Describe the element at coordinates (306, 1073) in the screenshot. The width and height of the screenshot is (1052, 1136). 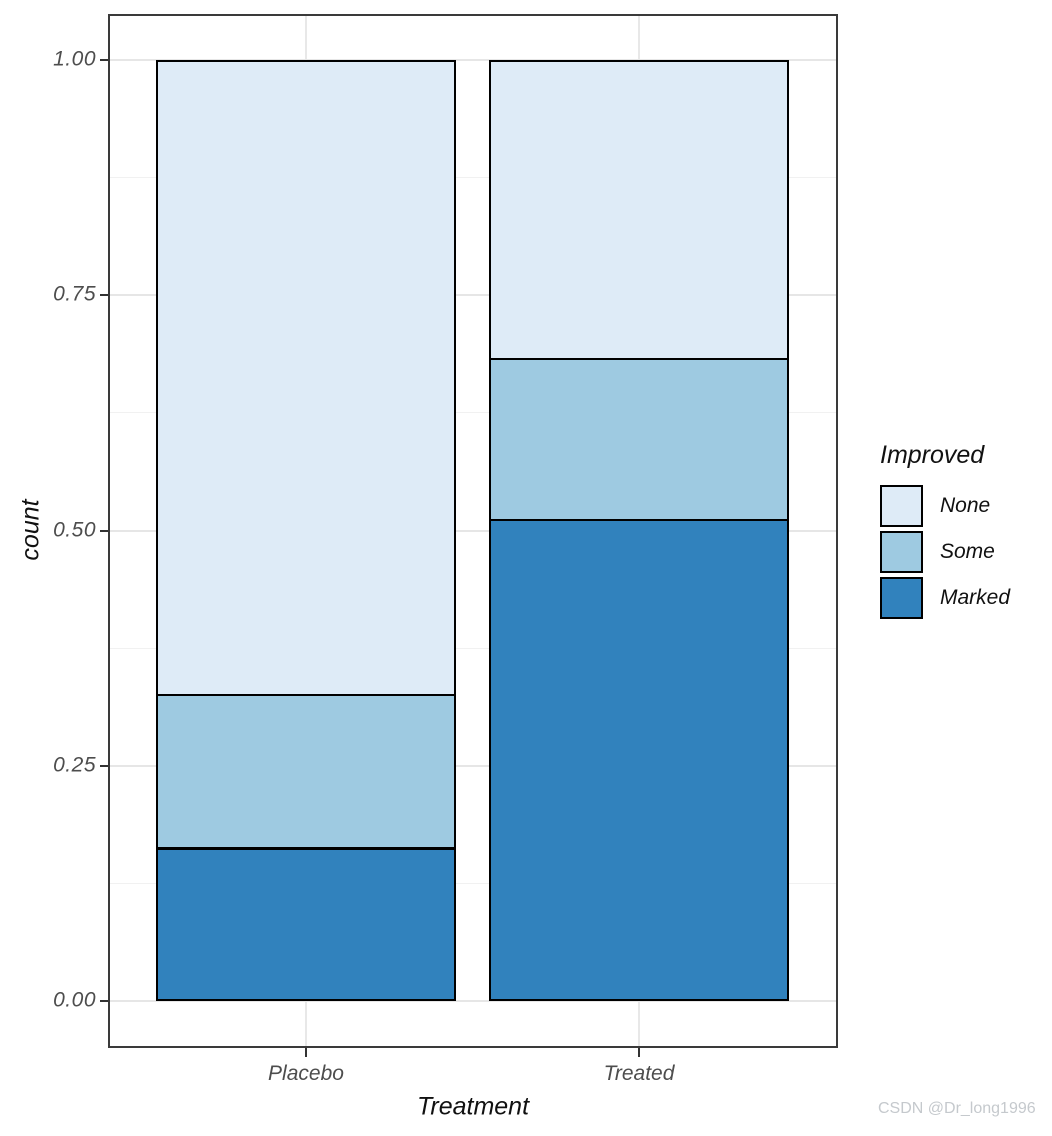
I see `x-tick-label-placebo: Placebo` at that location.